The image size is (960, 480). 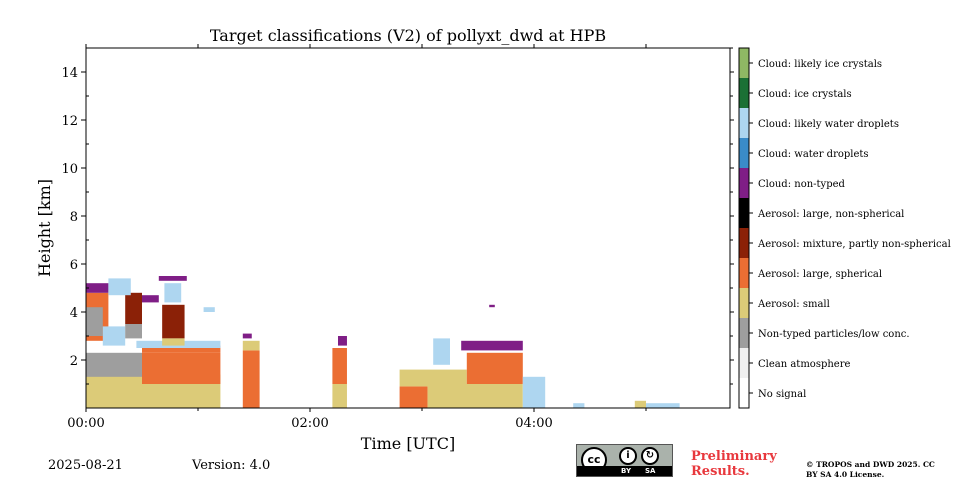 What do you see at coordinates (533, 423) in the screenshot?
I see `x-tick-label: 04:00` at bounding box center [533, 423].